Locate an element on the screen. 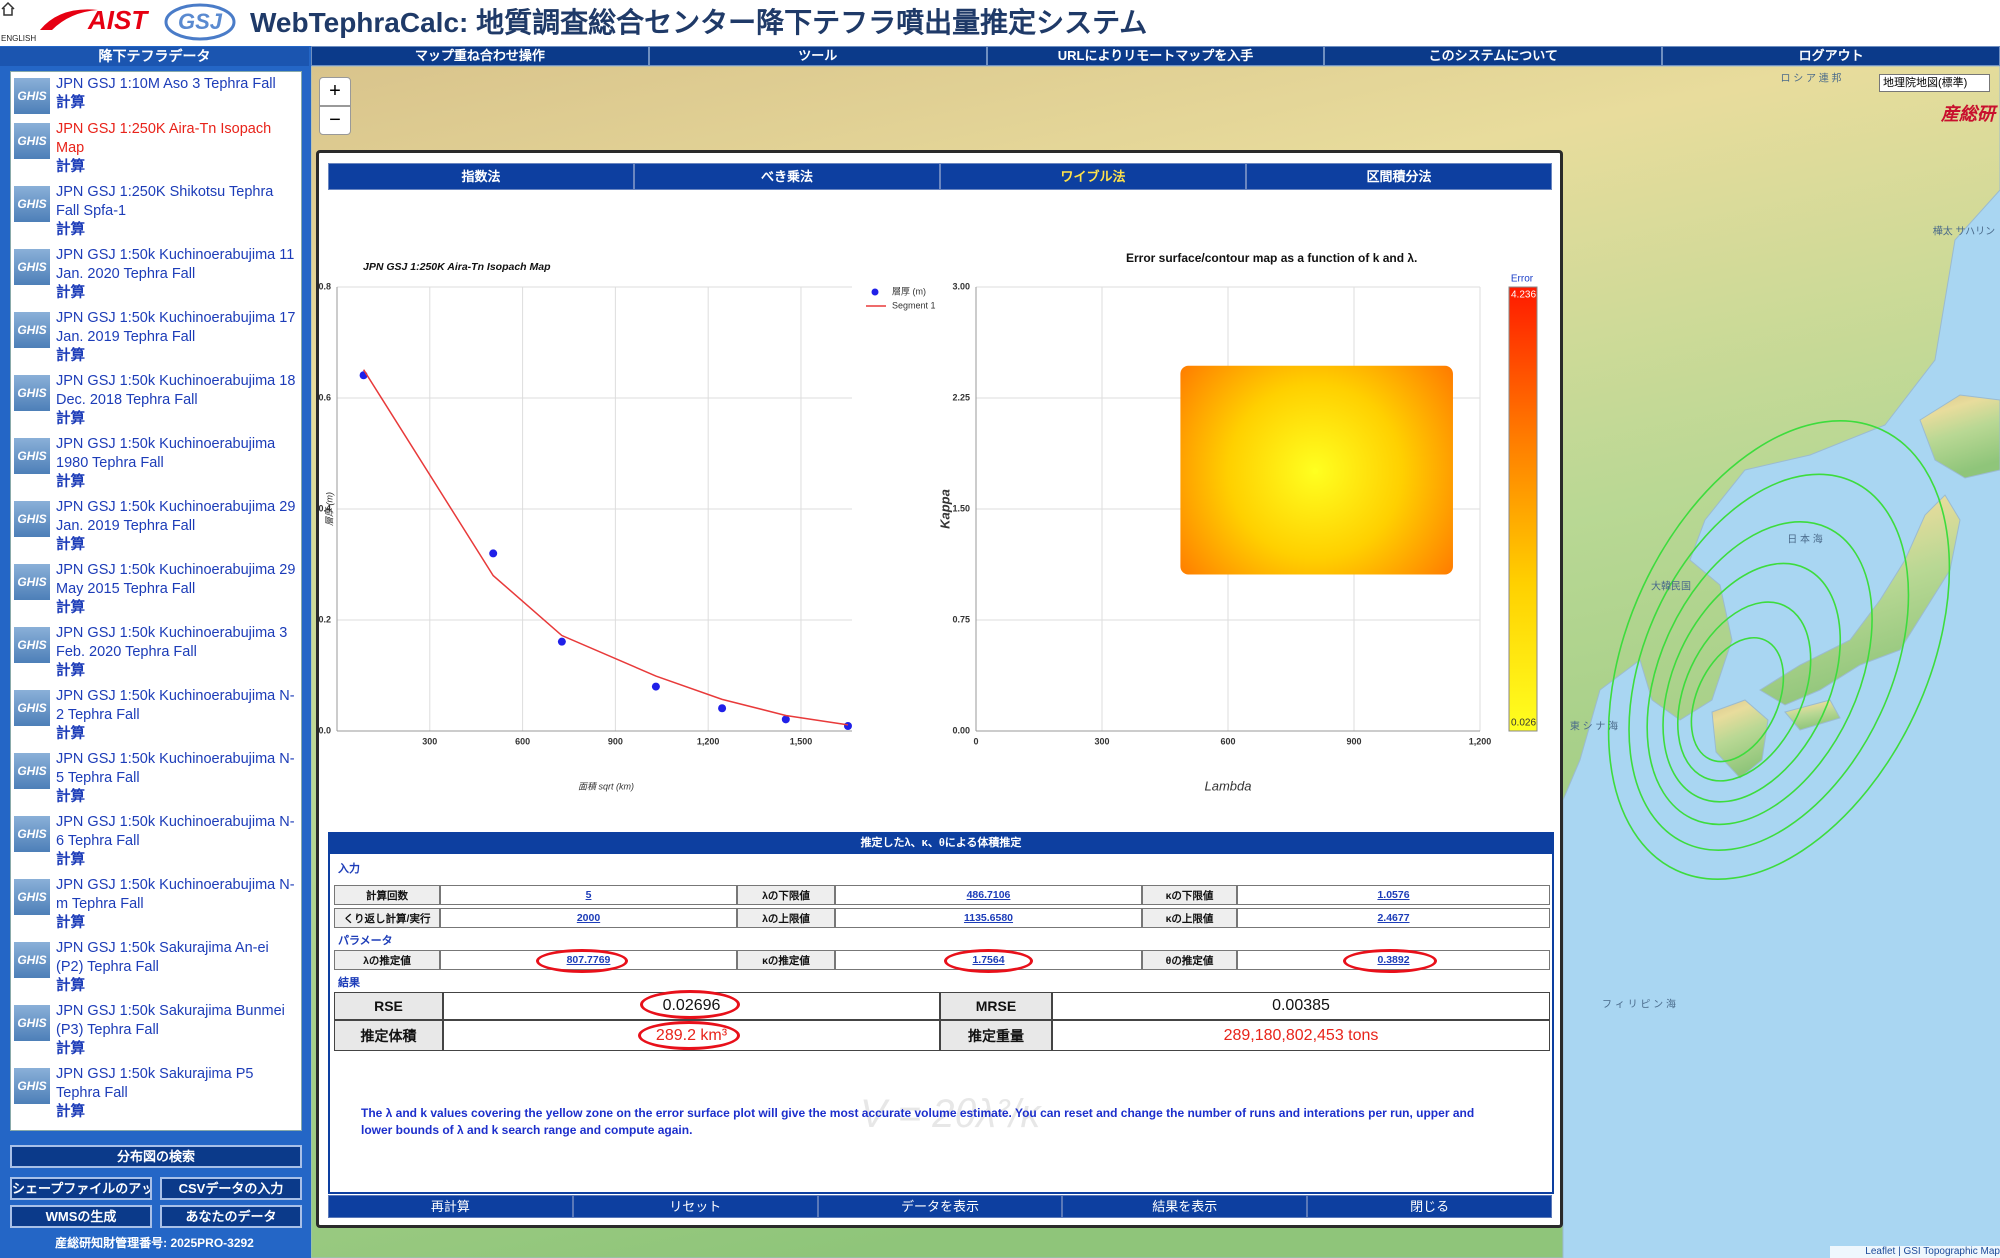  param-label: くり返し計算/実行 is located at coordinates (387, 918).